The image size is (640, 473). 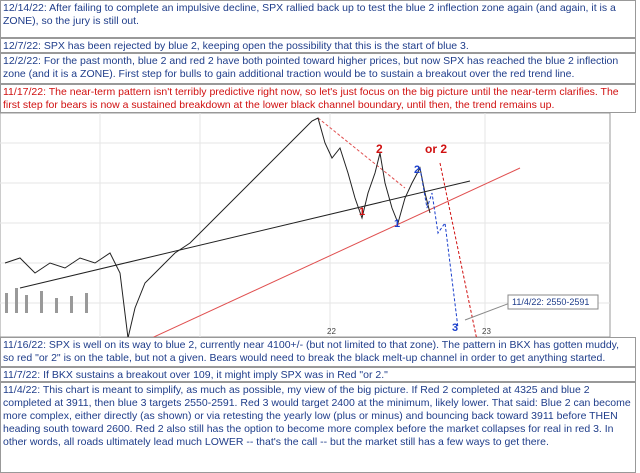 I want to click on year-label: 23, so click(x=486, y=331).